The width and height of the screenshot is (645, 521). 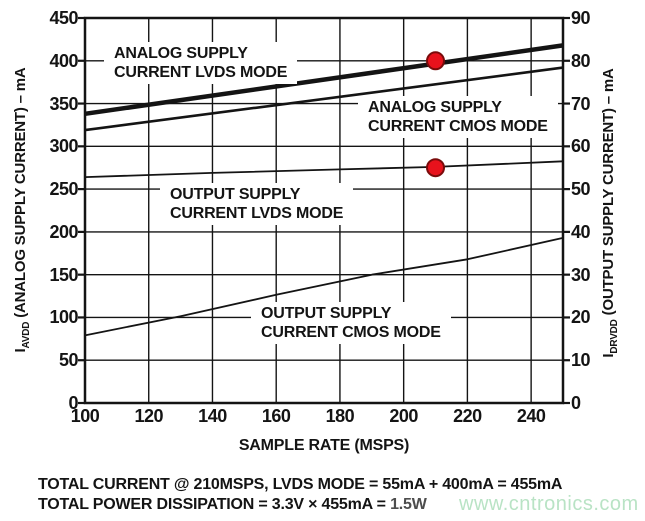 What do you see at coordinates (63, 146) in the screenshot?
I see `y-tick-label-left: 300` at bounding box center [63, 146].